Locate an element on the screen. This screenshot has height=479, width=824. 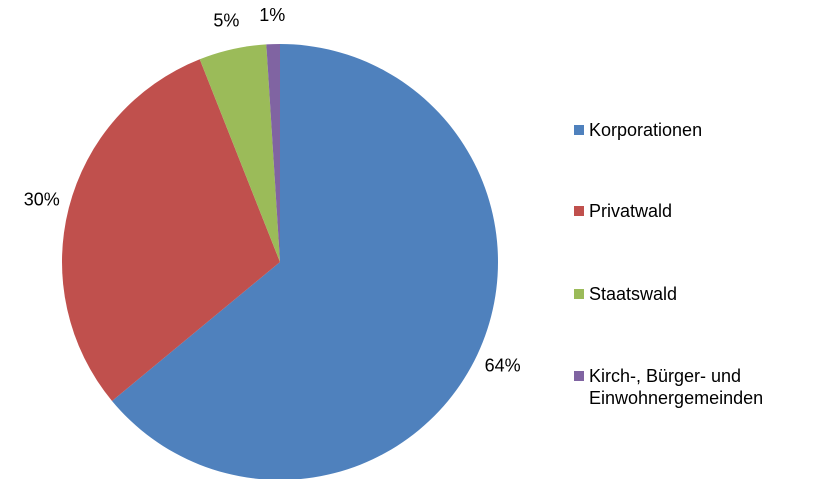
legend-label: Kirch-, Bürger- und Einwohnergemeinden is located at coordinates (676, 387).